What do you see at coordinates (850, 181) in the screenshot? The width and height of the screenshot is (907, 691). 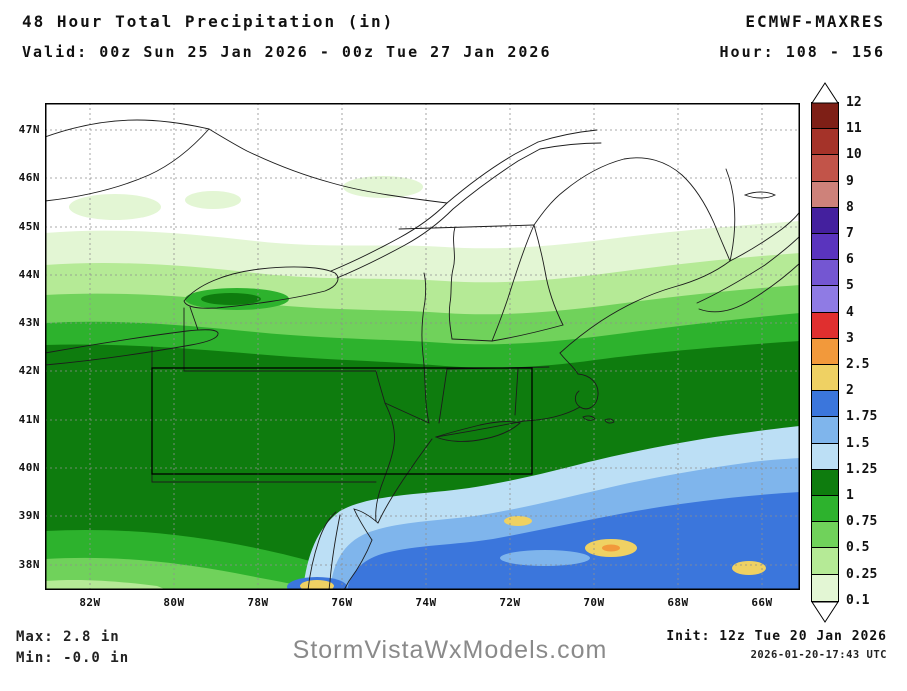 I see `colorbar-label-9: 9` at bounding box center [850, 181].